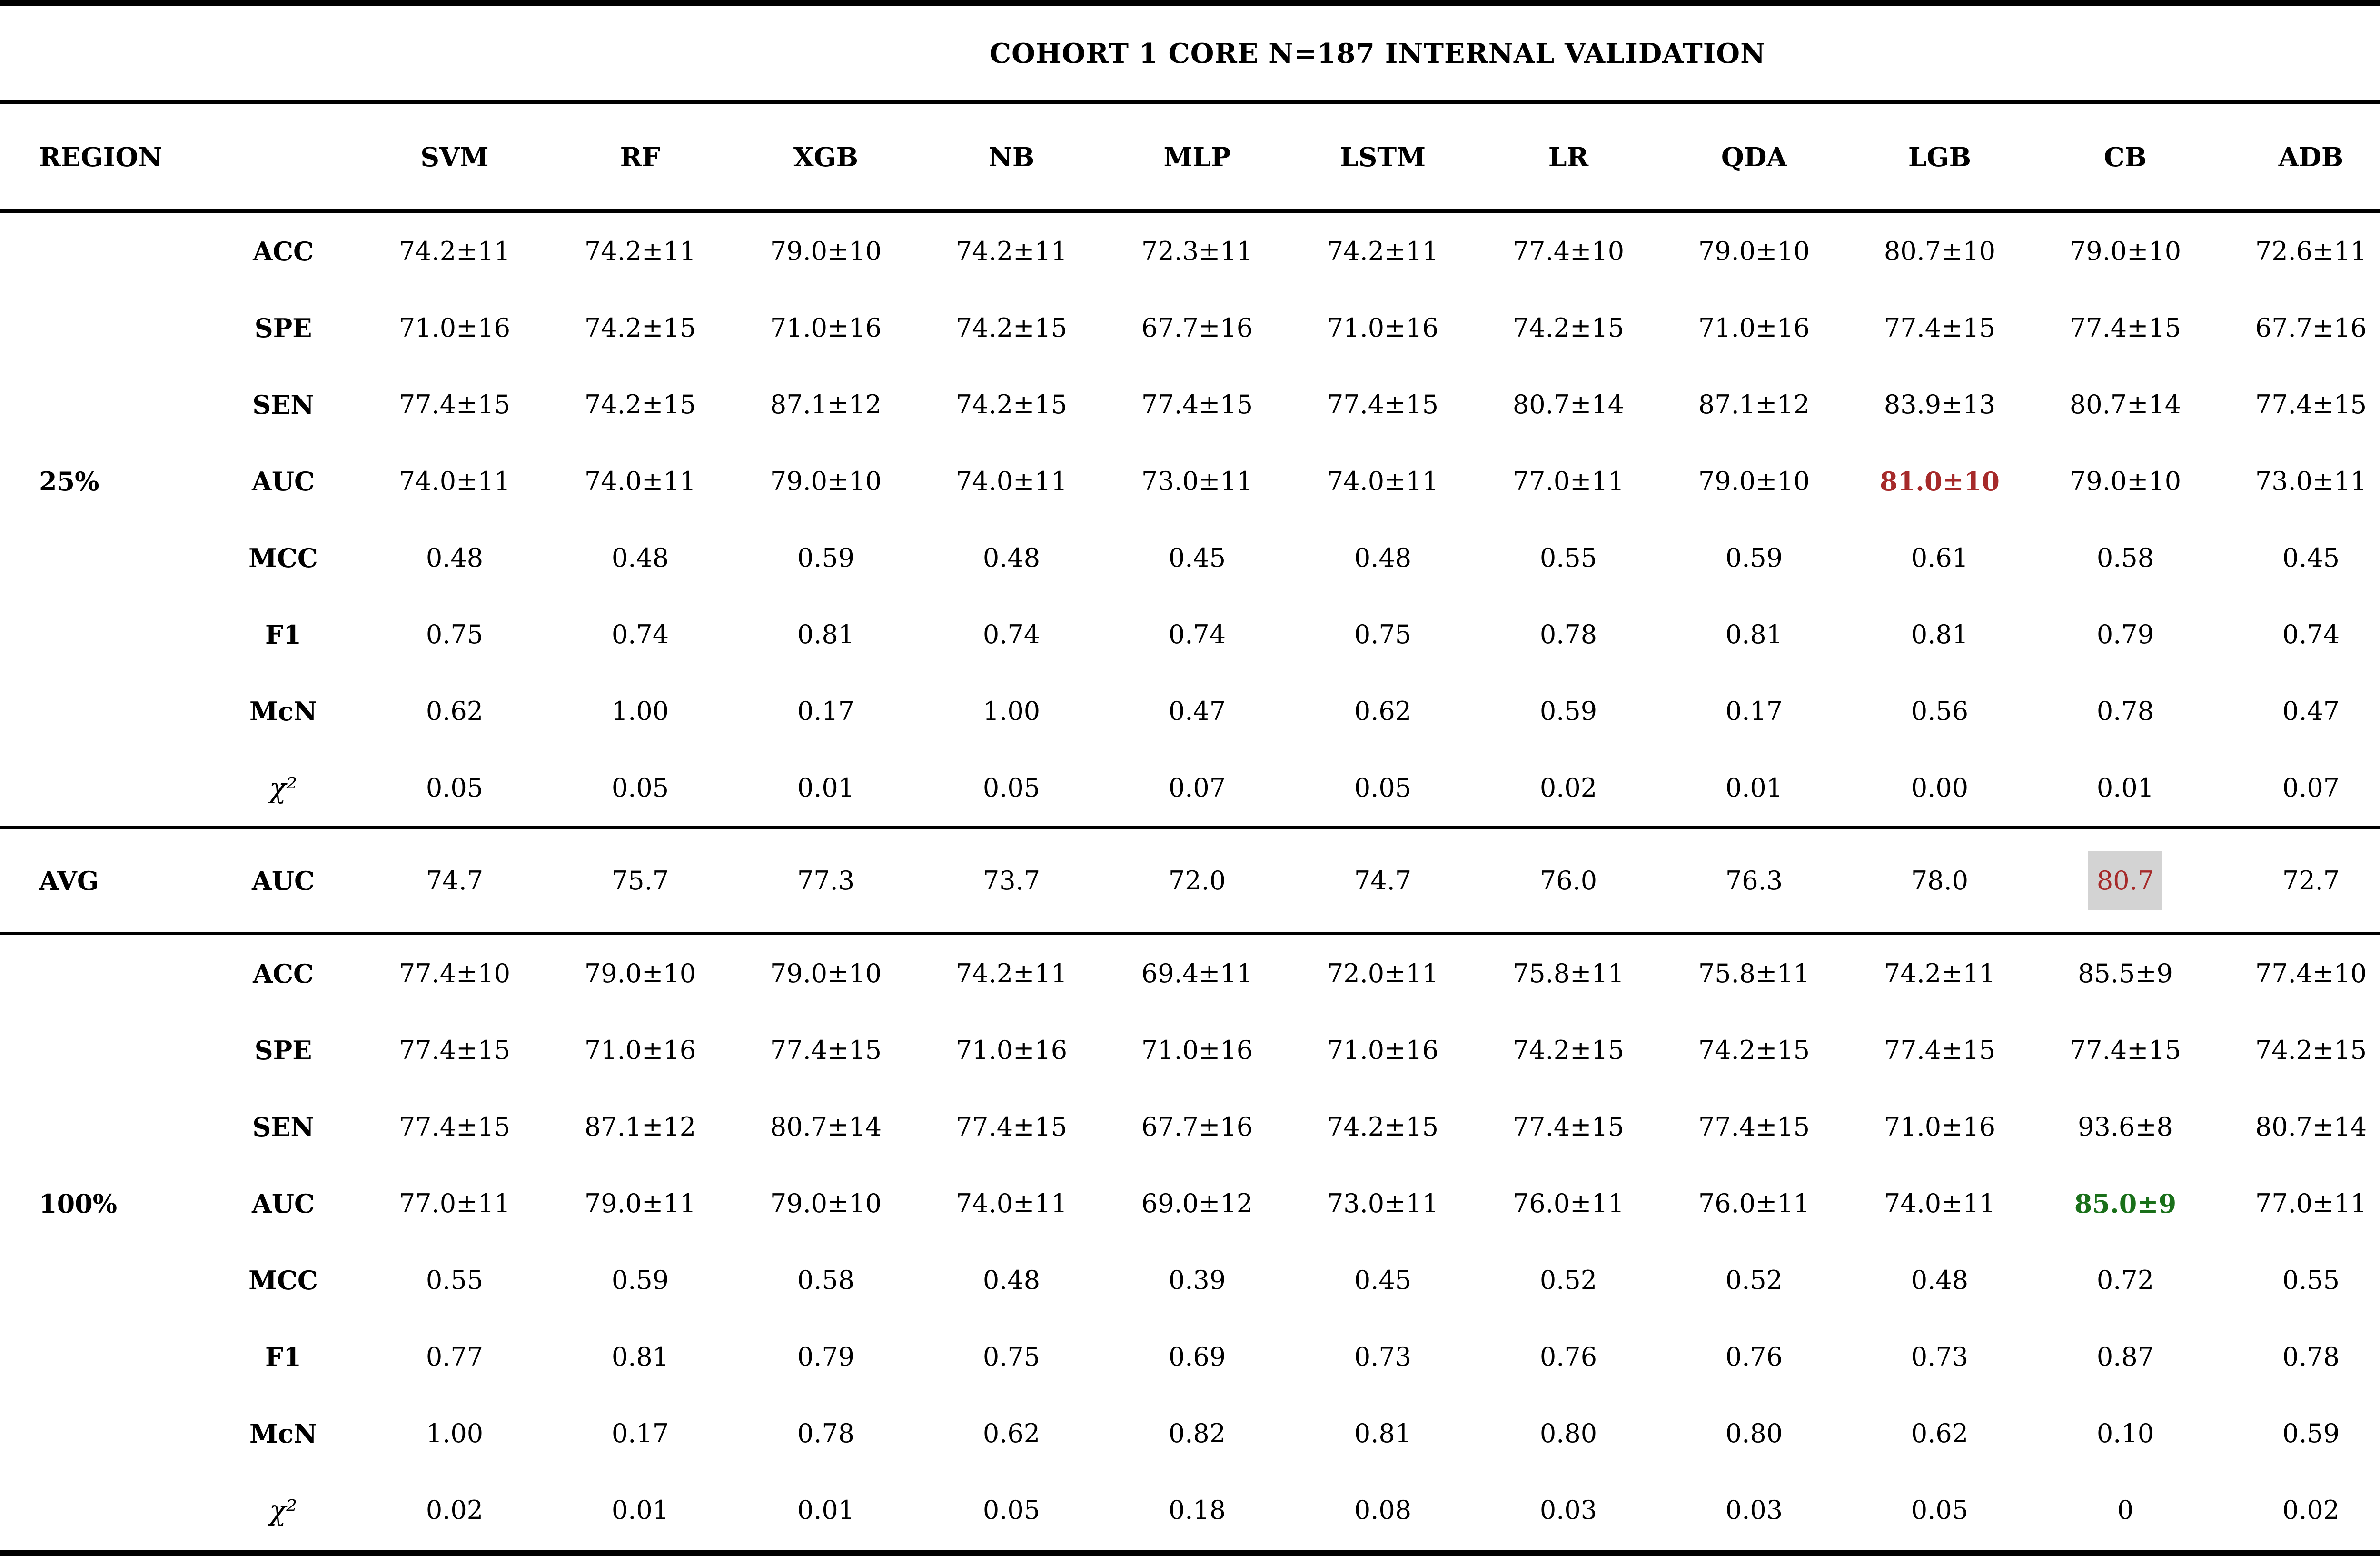 This screenshot has width=2380, height=1556. I want to click on value-cell: 83.9±13, so click(1940, 404).